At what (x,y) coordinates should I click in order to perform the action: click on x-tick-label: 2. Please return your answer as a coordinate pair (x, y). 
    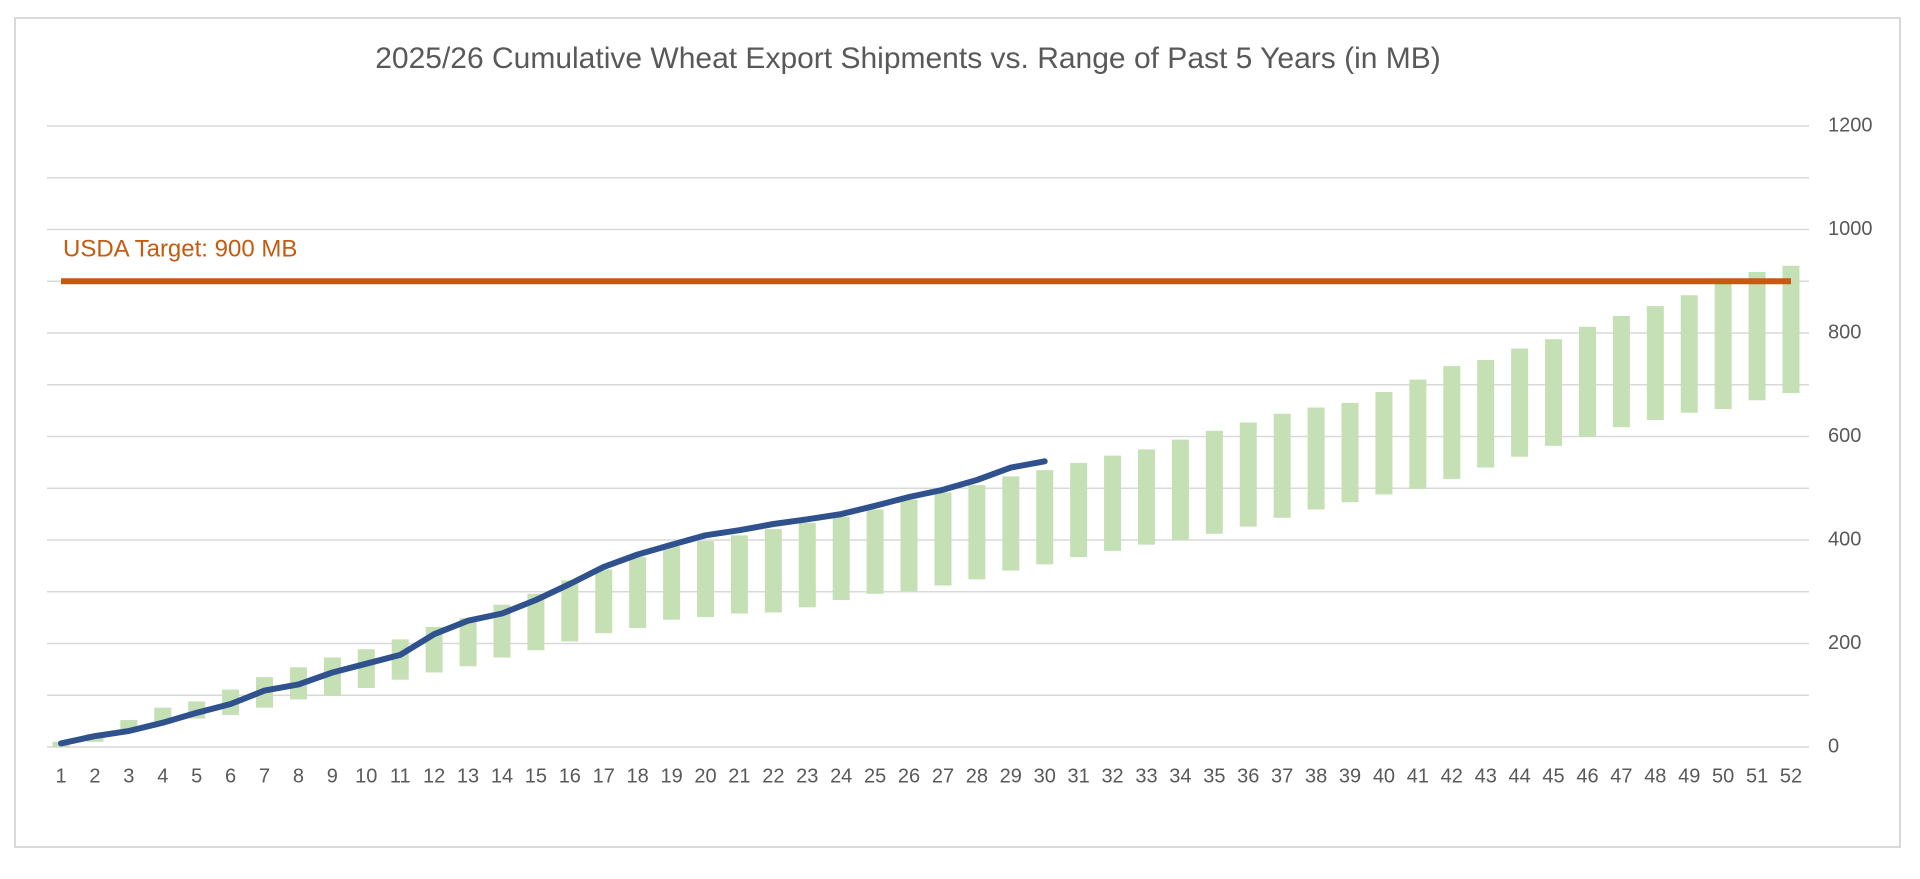
    Looking at the image, I should click on (94, 776).